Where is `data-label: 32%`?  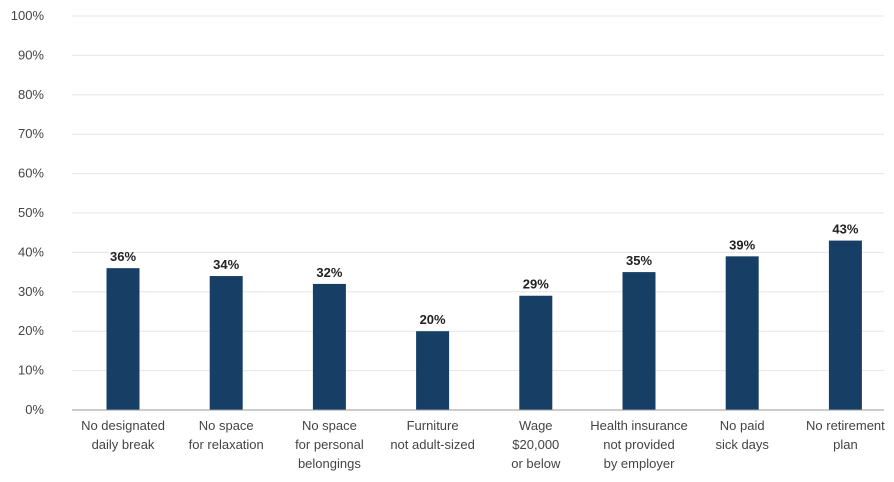
data-label: 32% is located at coordinates (329, 272).